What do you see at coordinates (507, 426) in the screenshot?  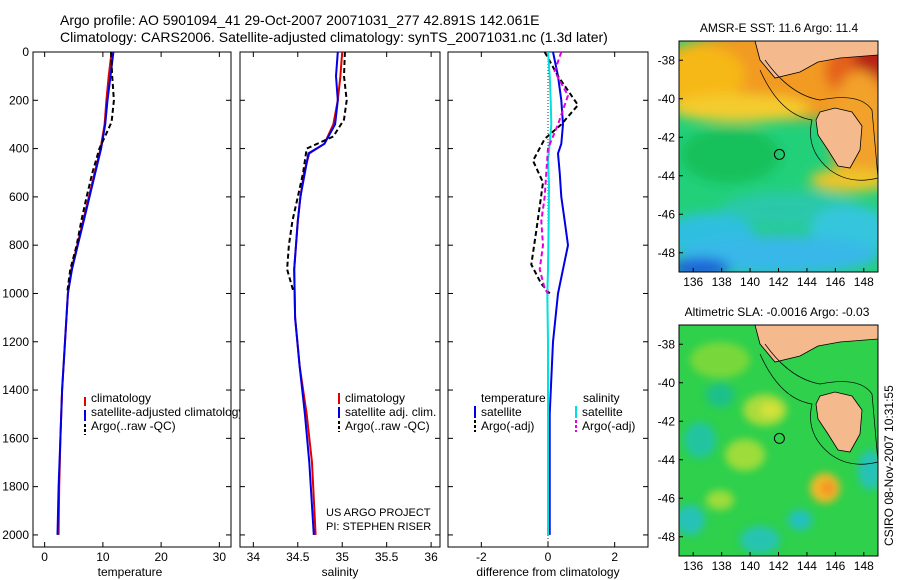 I see `diff-legend-temp-argo: Argo(-adj)` at bounding box center [507, 426].